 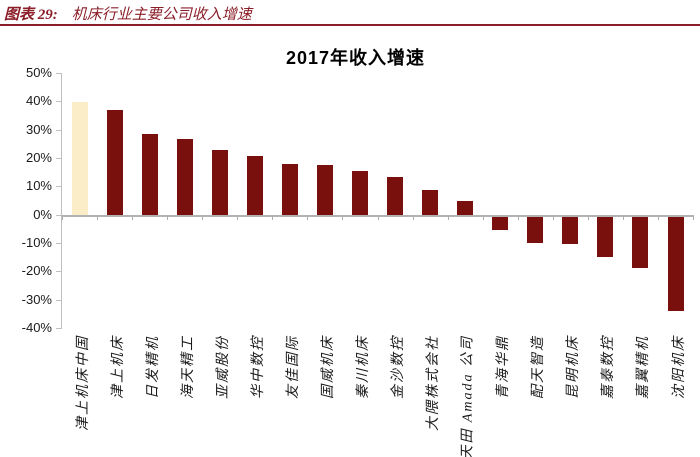 I want to click on x-axis-label: 海天精工, so click(x=188, y=367).